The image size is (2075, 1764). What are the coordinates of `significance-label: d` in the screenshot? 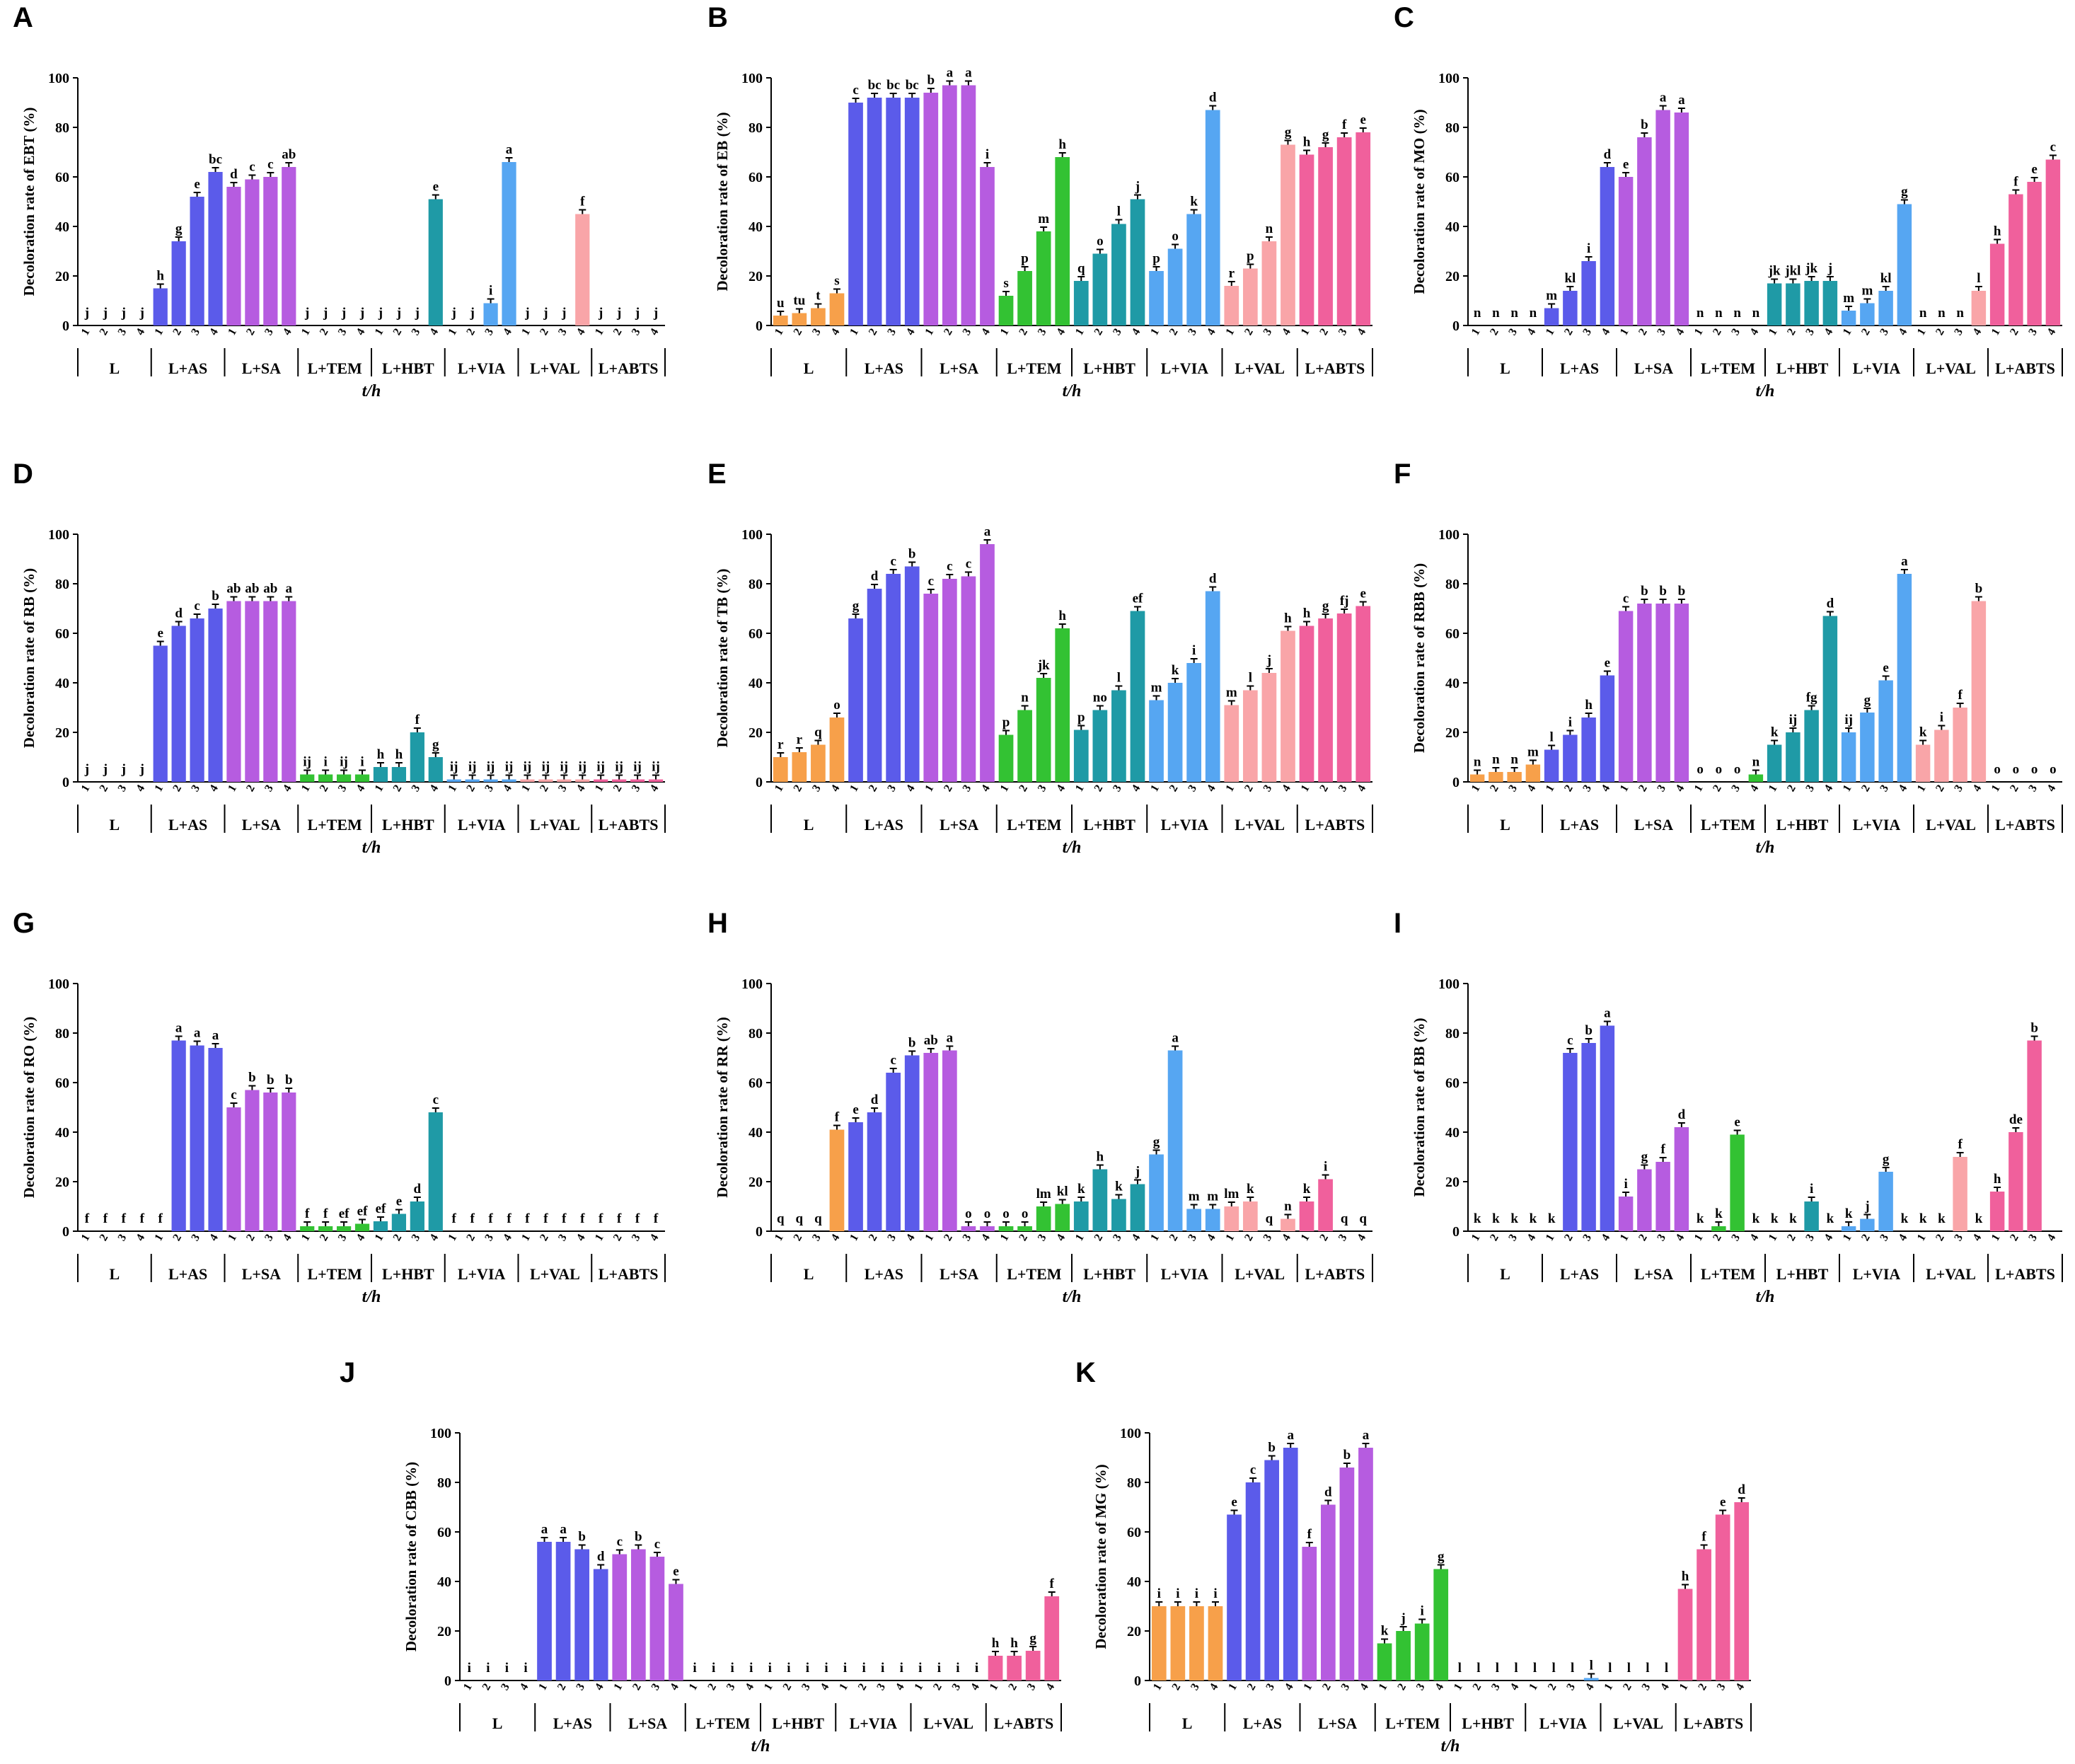 It's located at (1608, 154).